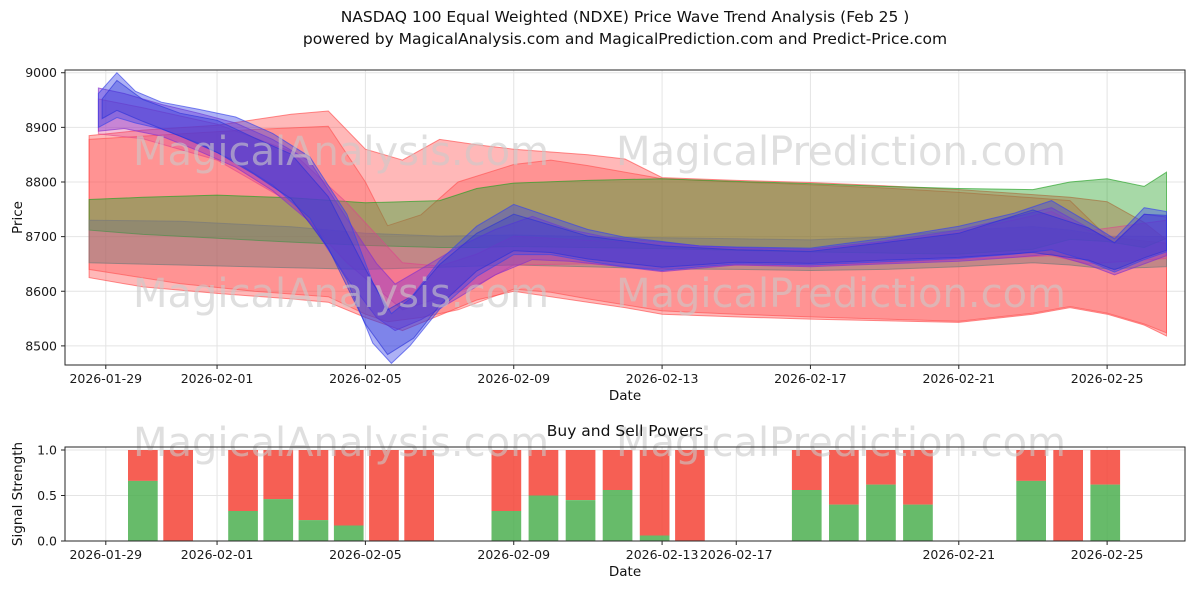 The image size is (1200, 600). What do you see at coordinates (41, 72) in the screenshot?
I see `svg-text: 9000` at bounding box center [41, 72].